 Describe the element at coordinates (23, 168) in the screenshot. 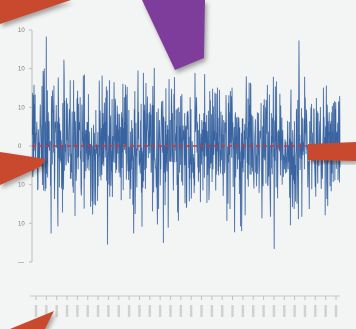

I see `arrow-shape-left` at that location.